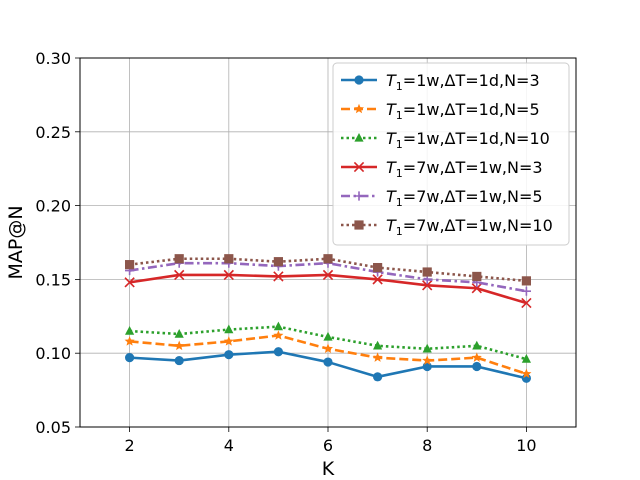 The height and width of the screenshot is (480, 640). I want to click on legend-item: T1=7w,ΔT=1w,N=10, so click(447, 227).